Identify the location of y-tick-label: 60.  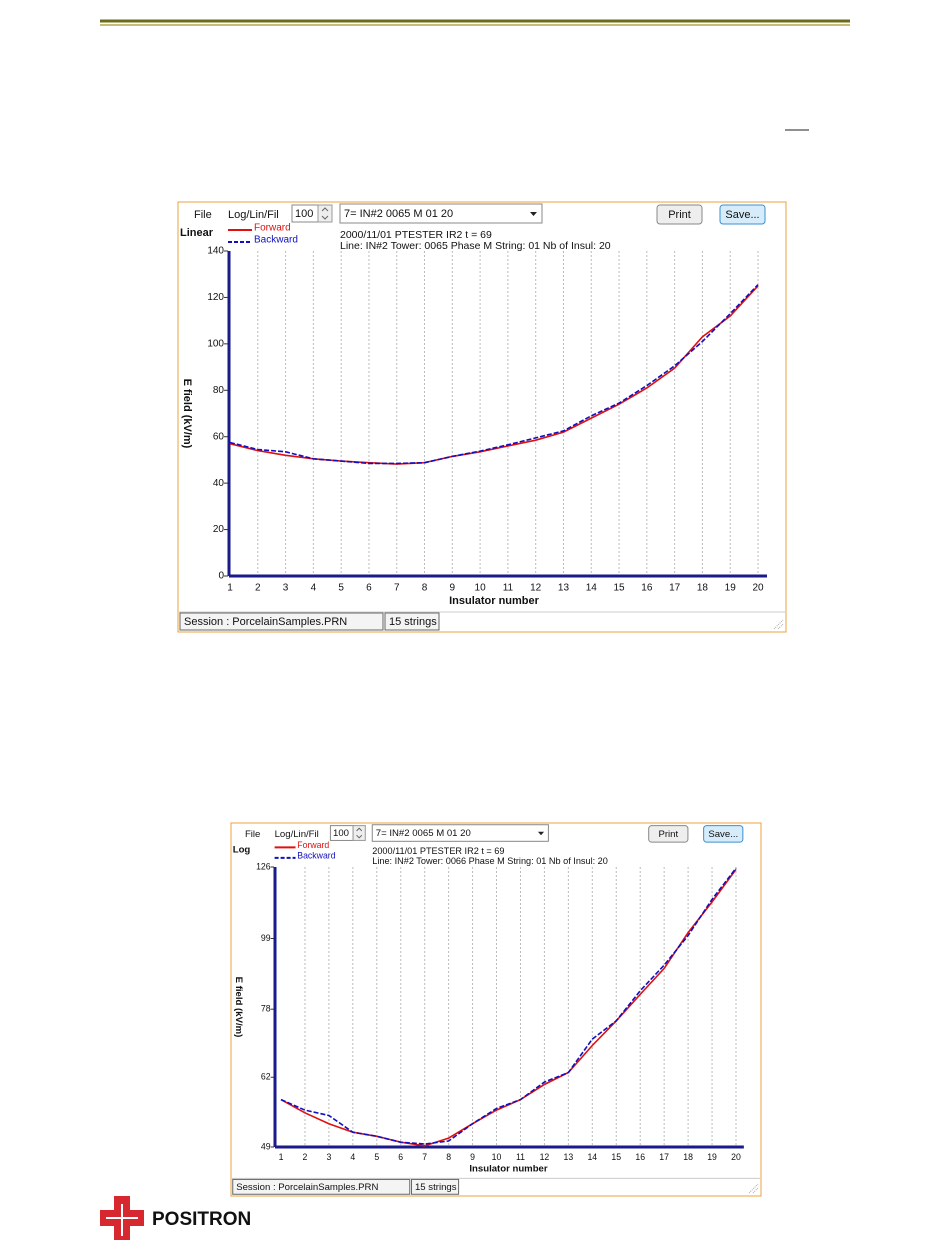
(219, 436).